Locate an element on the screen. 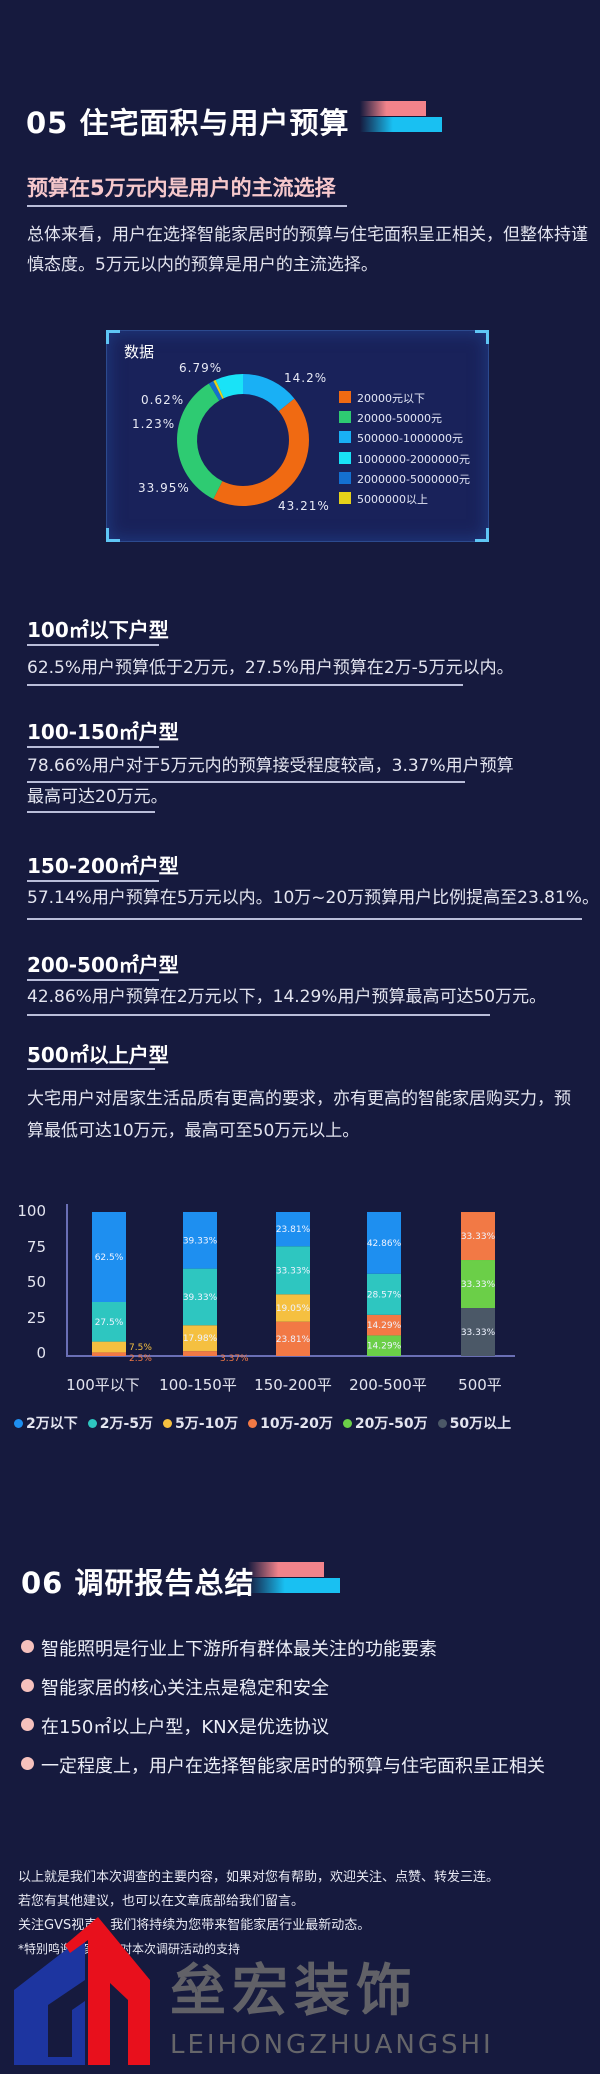  legend-label: 10万-20万 is located at coordinates (296, 1424).